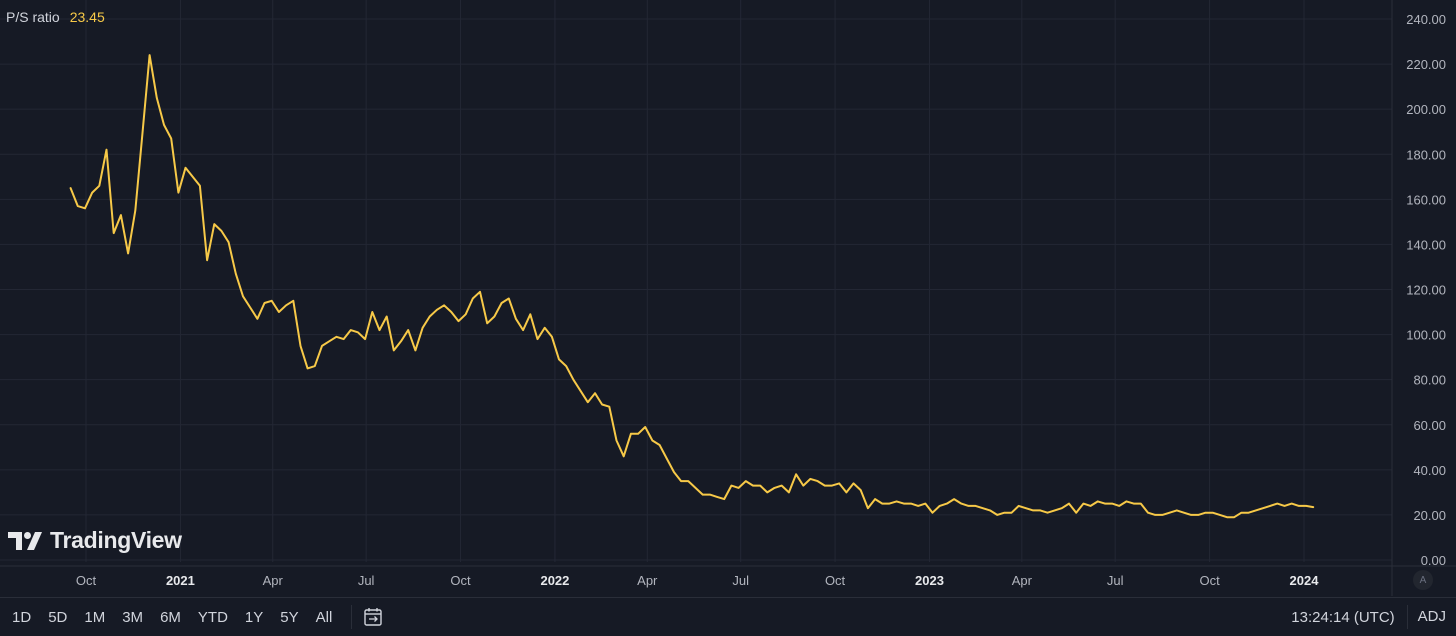 This screenshot has width=1456, height=636. I want to click on y-tick-label: 180.00, so click(1426, 154).